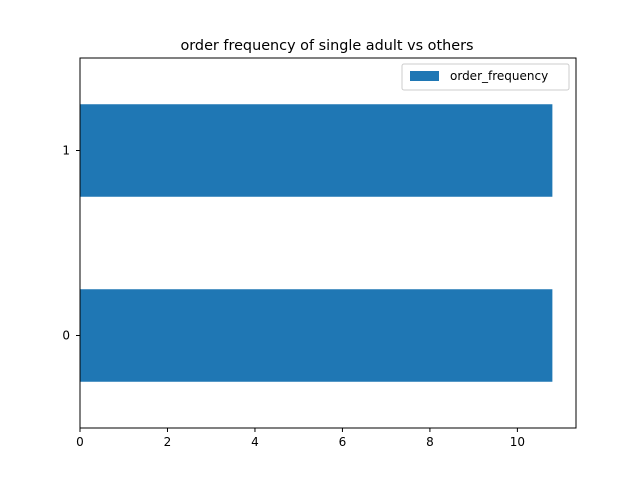 Image resolution: width=640 pixels, height=484 pixels. Describe the element at coordinates (80, 442) in the screenshot. I see `x-tick-label: 0` at that location.